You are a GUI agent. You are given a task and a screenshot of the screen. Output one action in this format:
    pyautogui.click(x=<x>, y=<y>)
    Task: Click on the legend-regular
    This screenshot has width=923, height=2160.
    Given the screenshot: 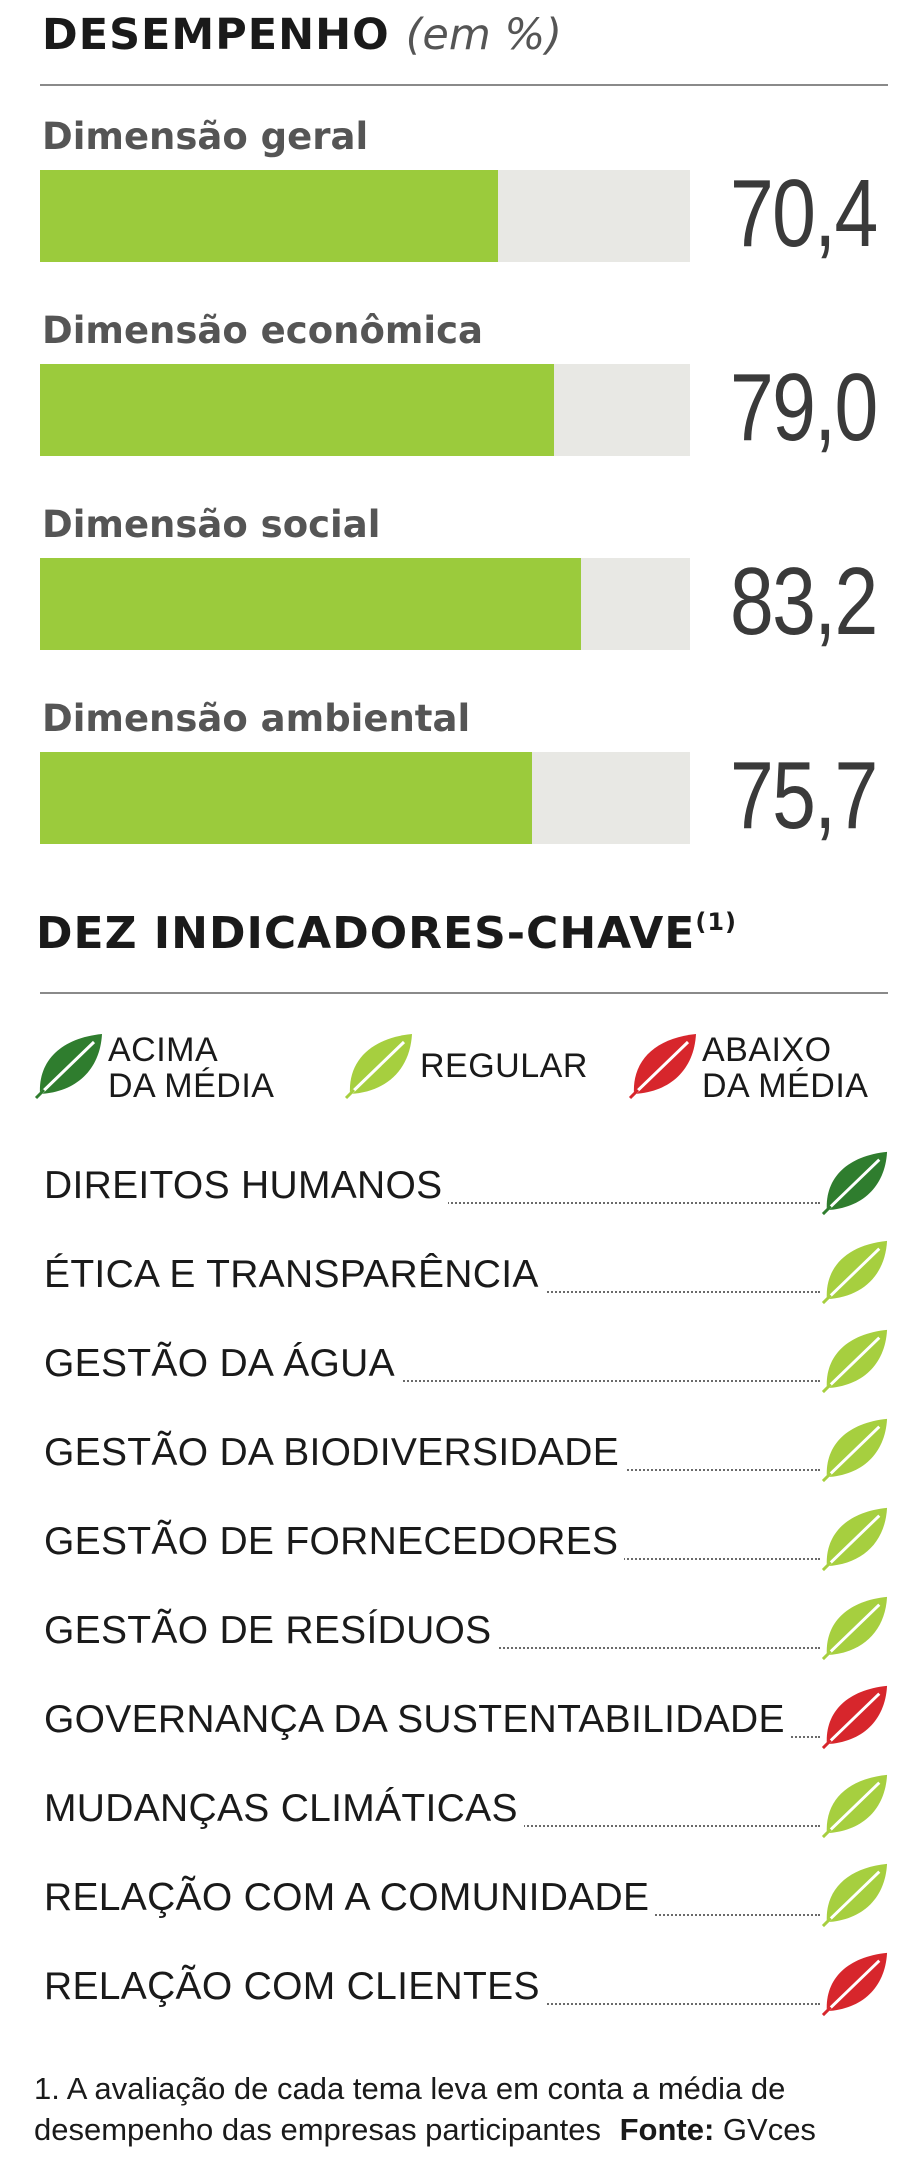 What is the action you would take?
    pyautogui.click(x=379, y=1065)
    